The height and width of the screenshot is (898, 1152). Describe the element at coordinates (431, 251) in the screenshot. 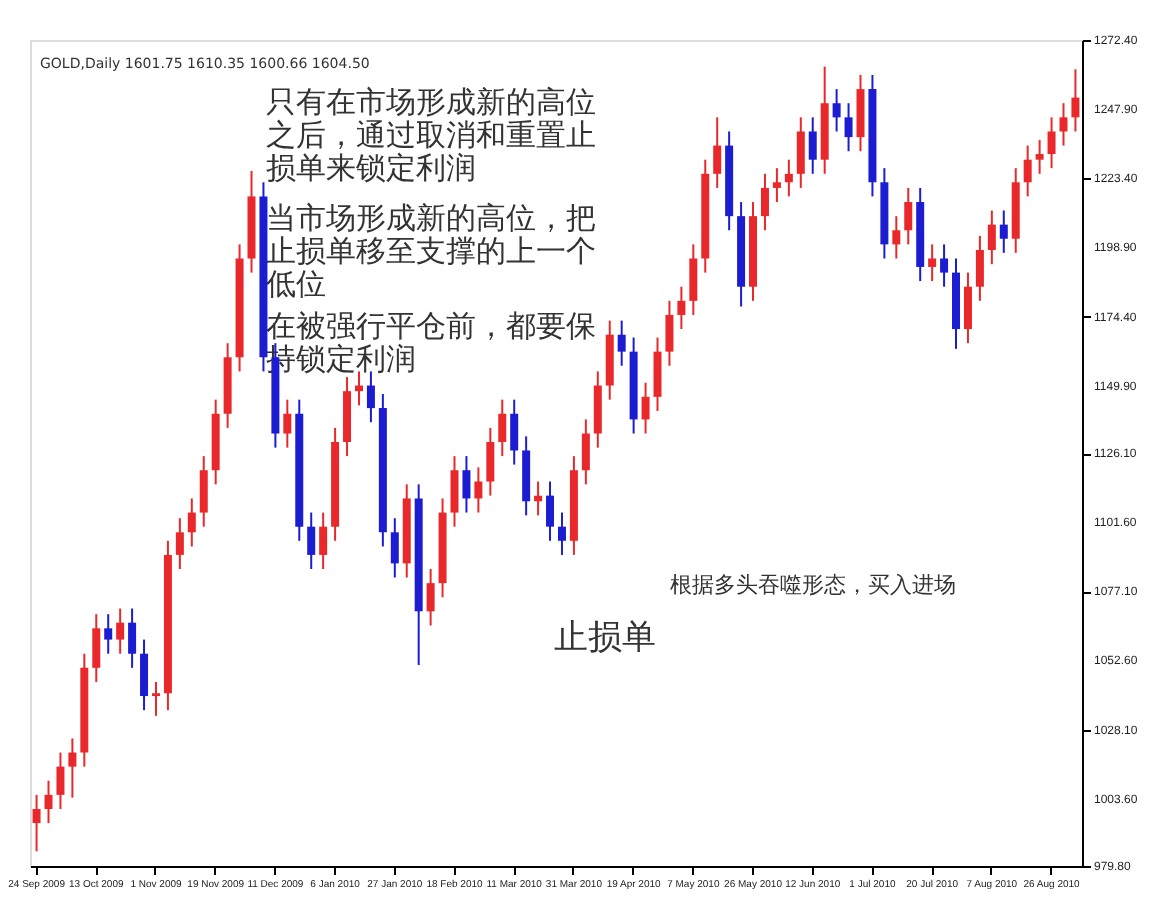

I see `annotation: 当市场形成新的高位，把止损单移至支撑的上一个低位` at that location.